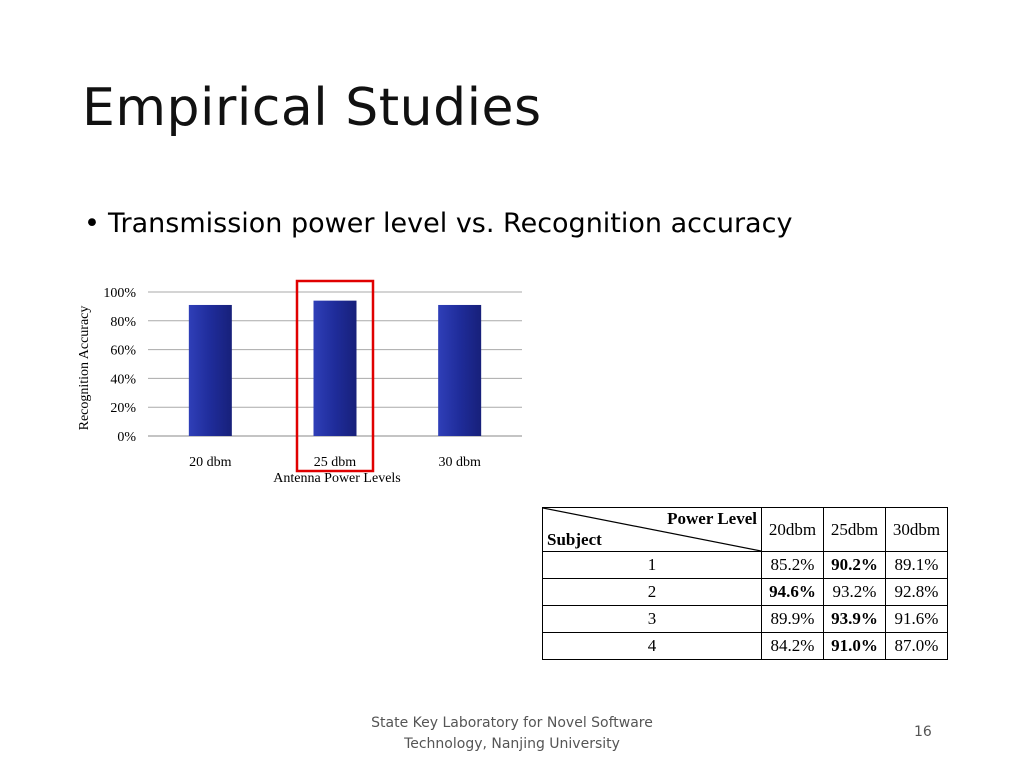 Image resolution: width=1024 pixels, height=768 pixels. What do you see at coordinates (652, 646) in the screenshot?
I see `subject-cell: 4` at bounding box center [652, 646].